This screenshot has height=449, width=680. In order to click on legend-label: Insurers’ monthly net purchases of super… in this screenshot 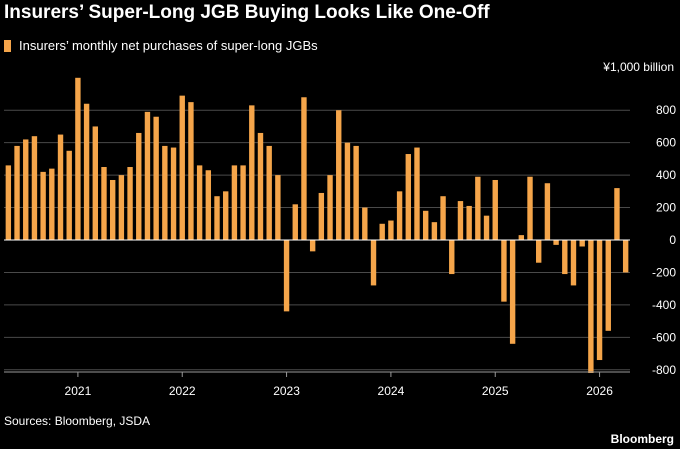, I will do `click(168, 45)`.